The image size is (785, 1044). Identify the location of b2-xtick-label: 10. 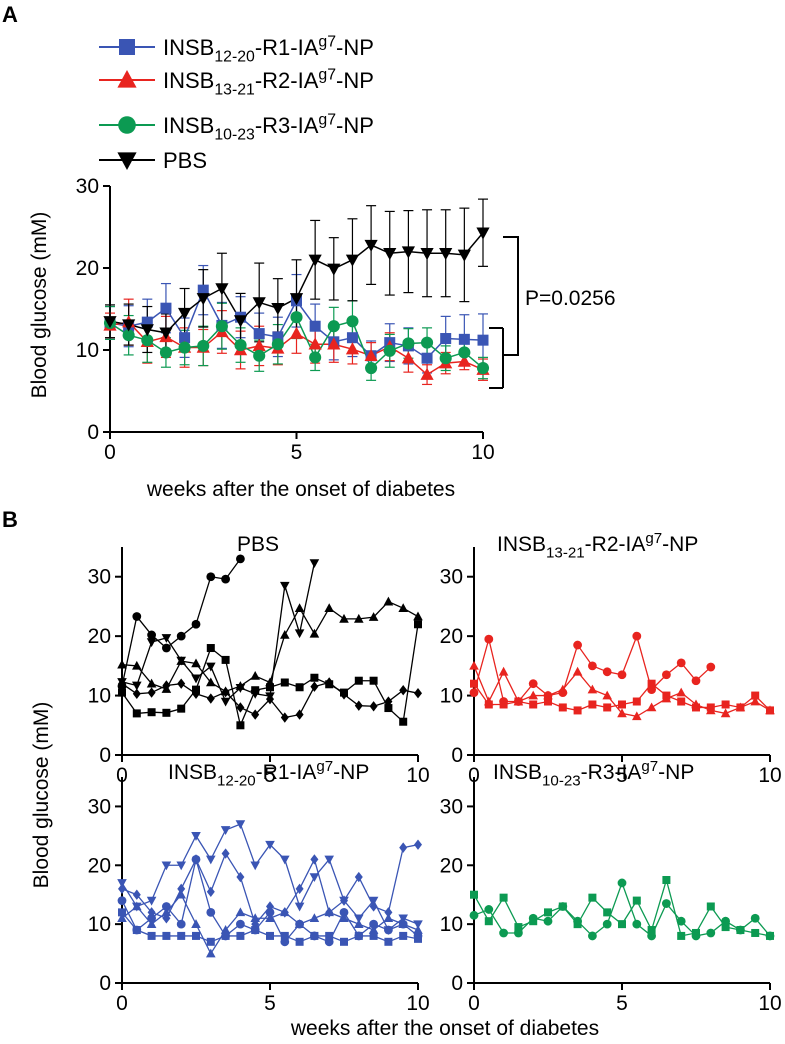
(769, 775).